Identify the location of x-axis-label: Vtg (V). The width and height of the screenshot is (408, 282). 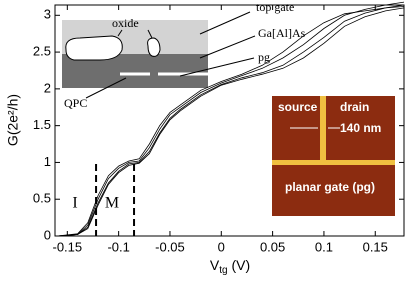
(230, 266).